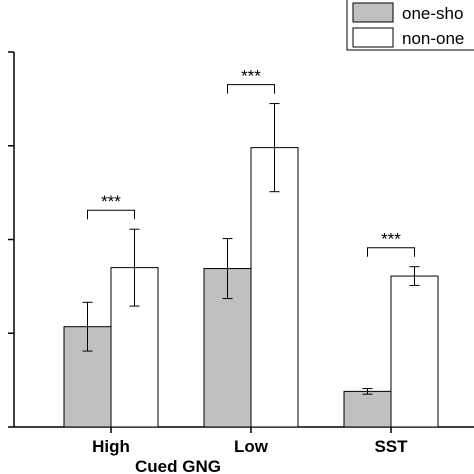  Describe the element at coordinates (251, 89) in the screenshot. I see `significance-bracket-low` at that location.